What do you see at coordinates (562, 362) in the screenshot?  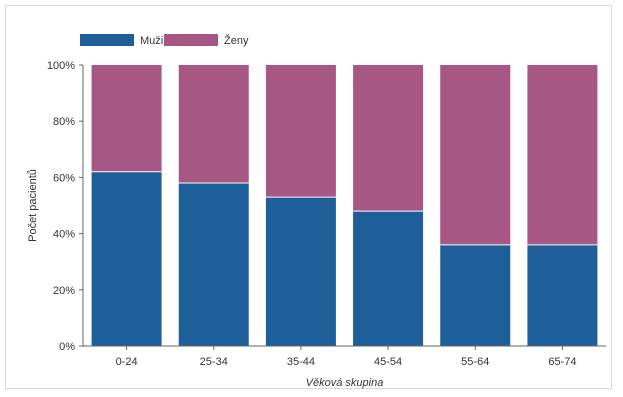 I see `x-tick-label: 65-74` at bounding box center [562, 362].